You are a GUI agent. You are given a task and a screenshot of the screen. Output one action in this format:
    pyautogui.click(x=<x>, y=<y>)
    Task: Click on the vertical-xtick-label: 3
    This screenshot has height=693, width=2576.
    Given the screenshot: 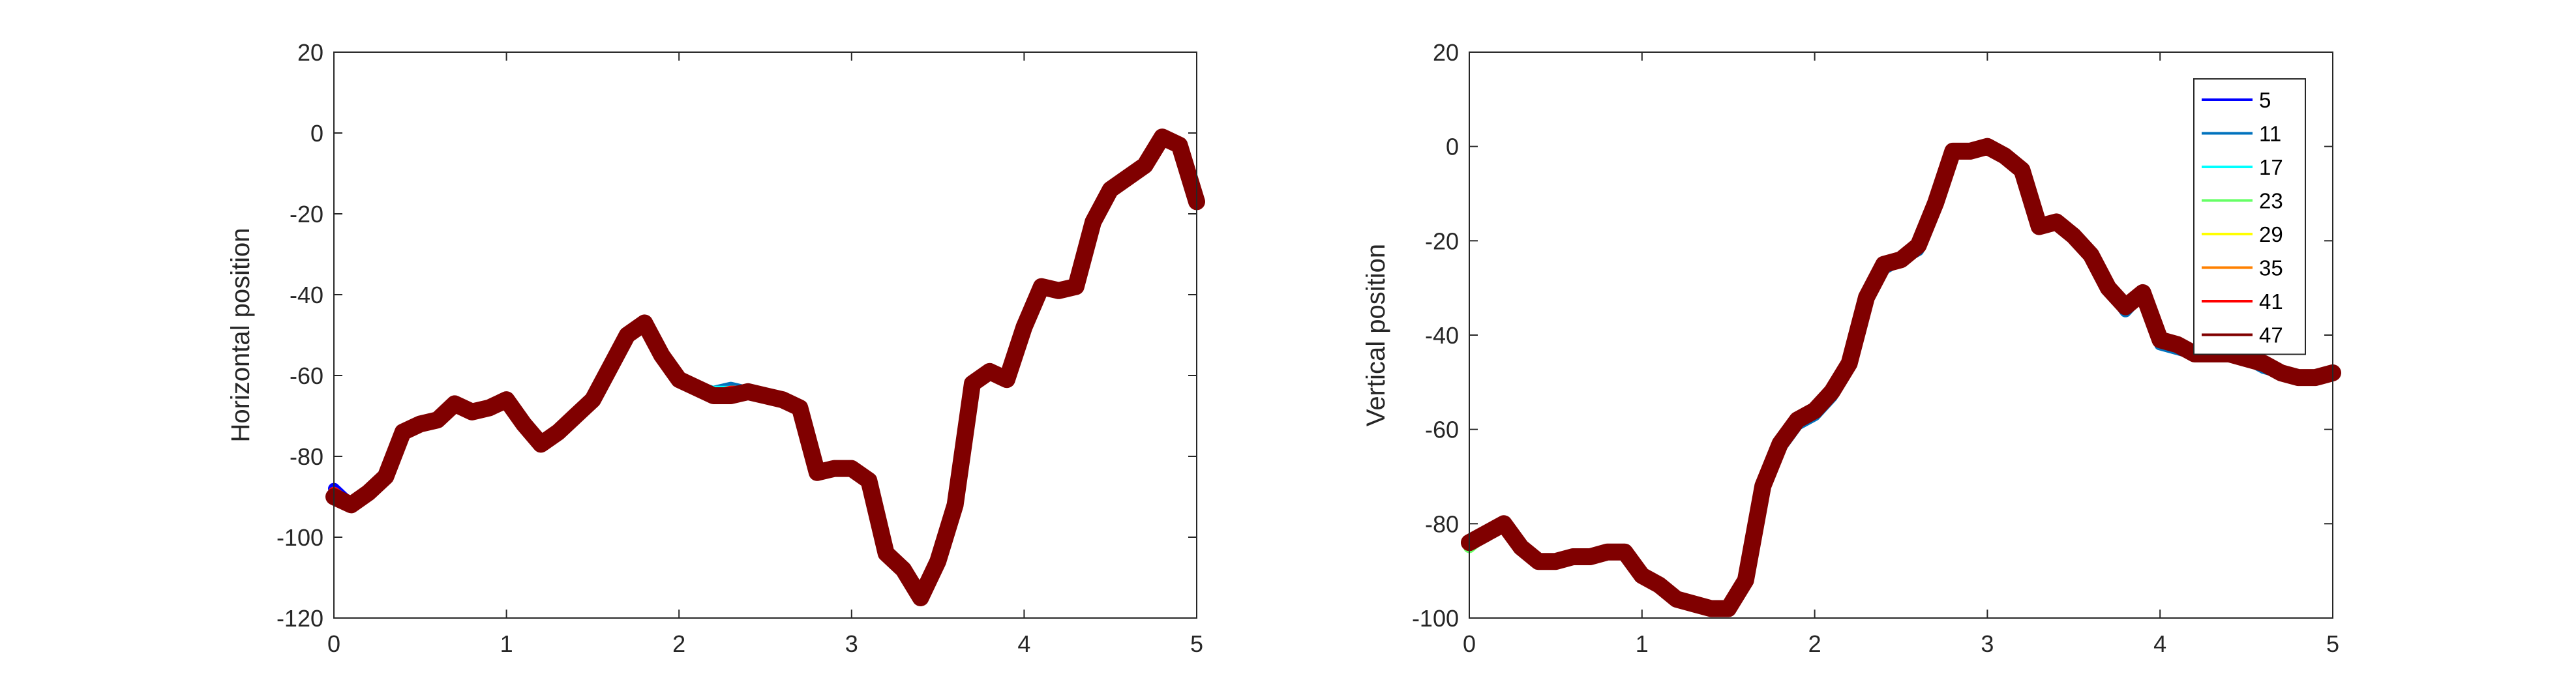 What is the action you would take?
    pyautogui.click(x=1987, y=643)
    